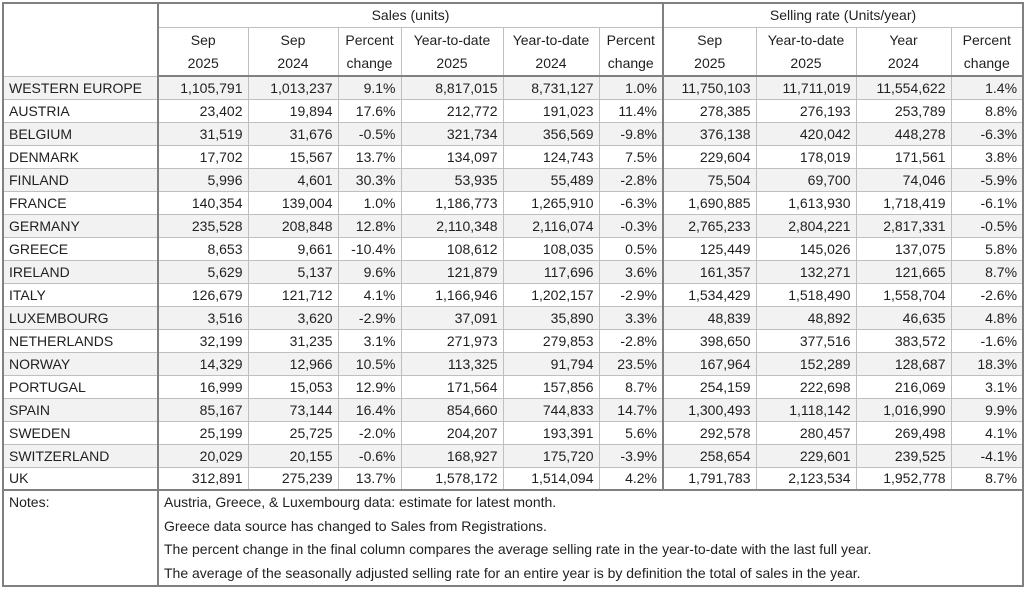 The image size is (1024, 592). I want to click on value-cell: 10.5%, so click(369, 363).